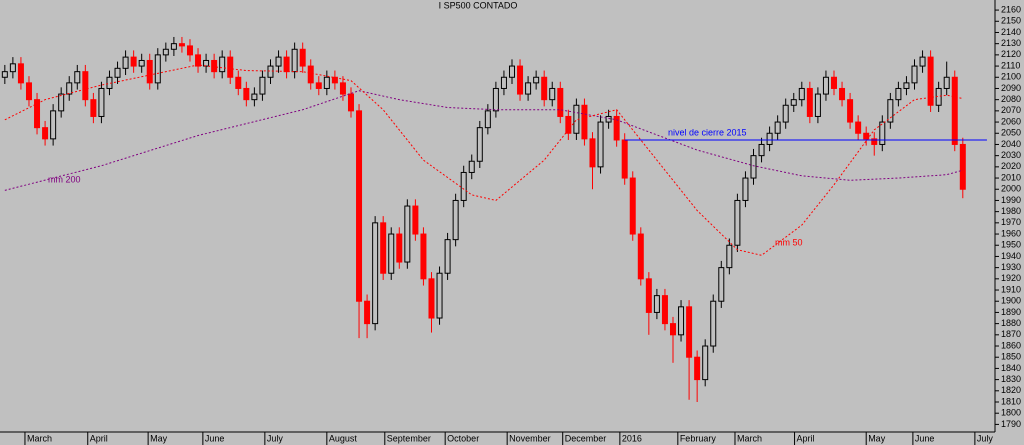  I want to click on y-tick-label: 1900, so click(1011, 301).